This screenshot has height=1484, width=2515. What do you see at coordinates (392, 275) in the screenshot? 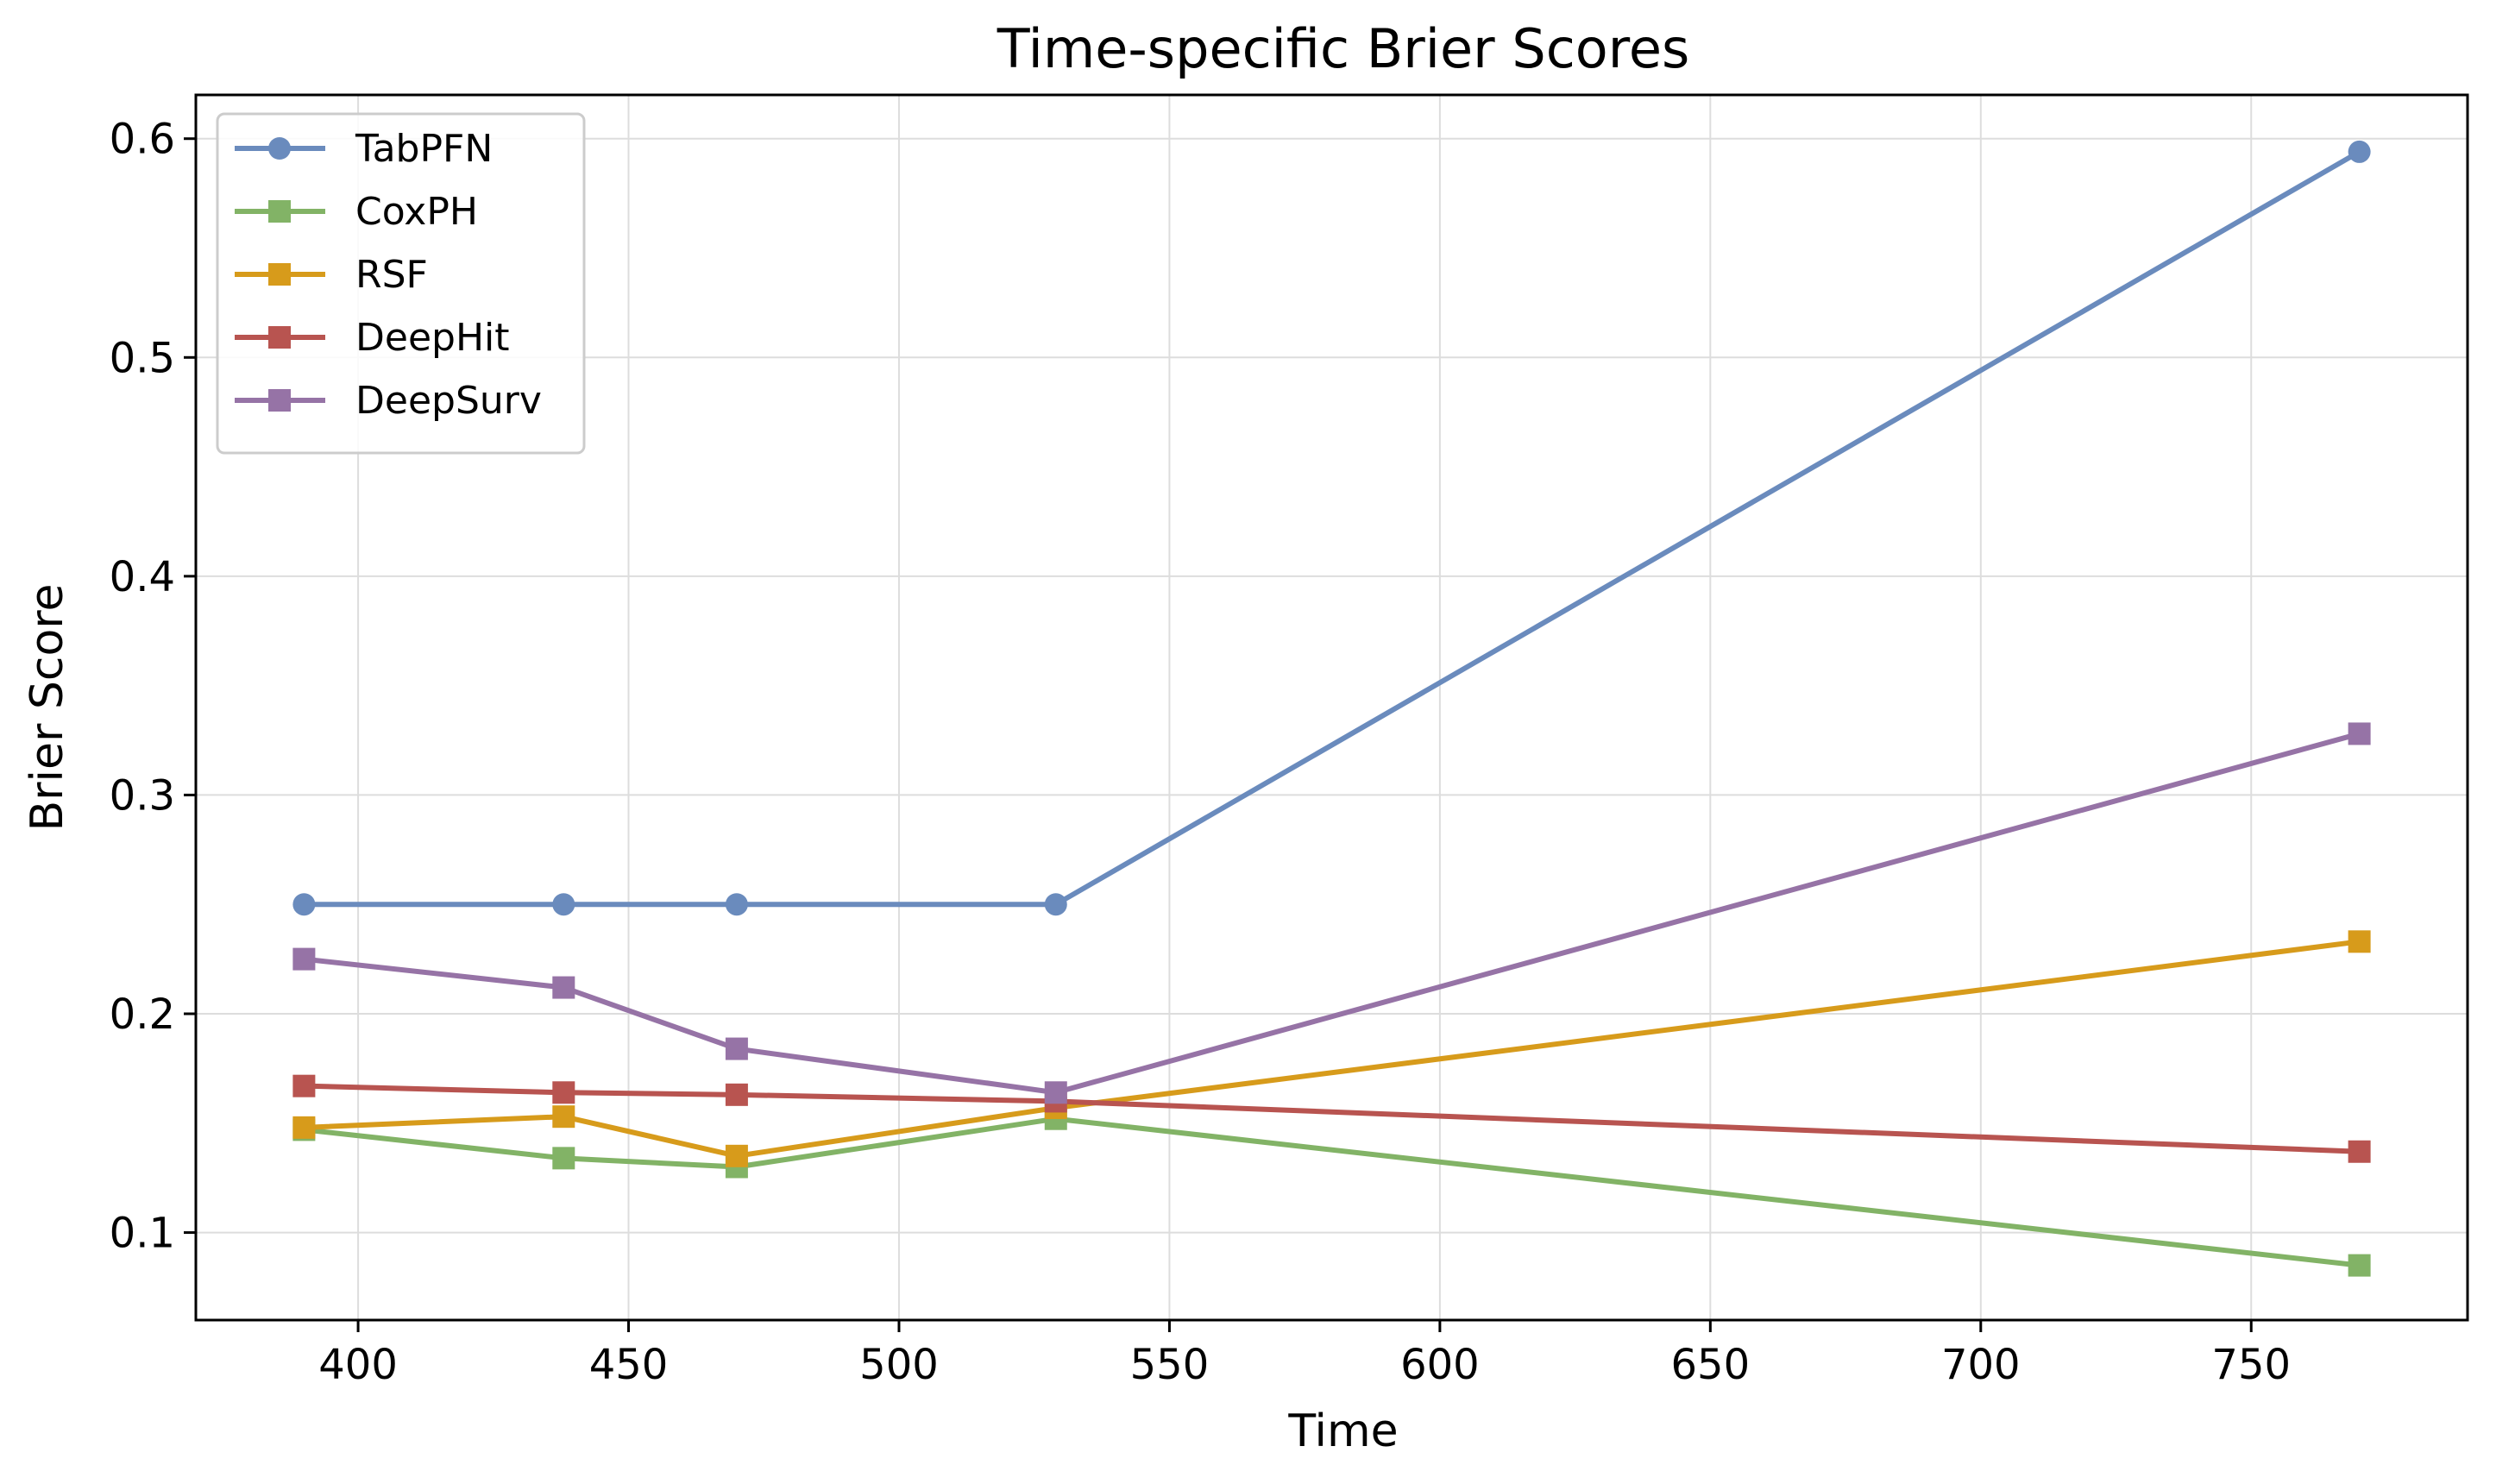
I see `legend-label: RSF` at bounding box center [392, 275].